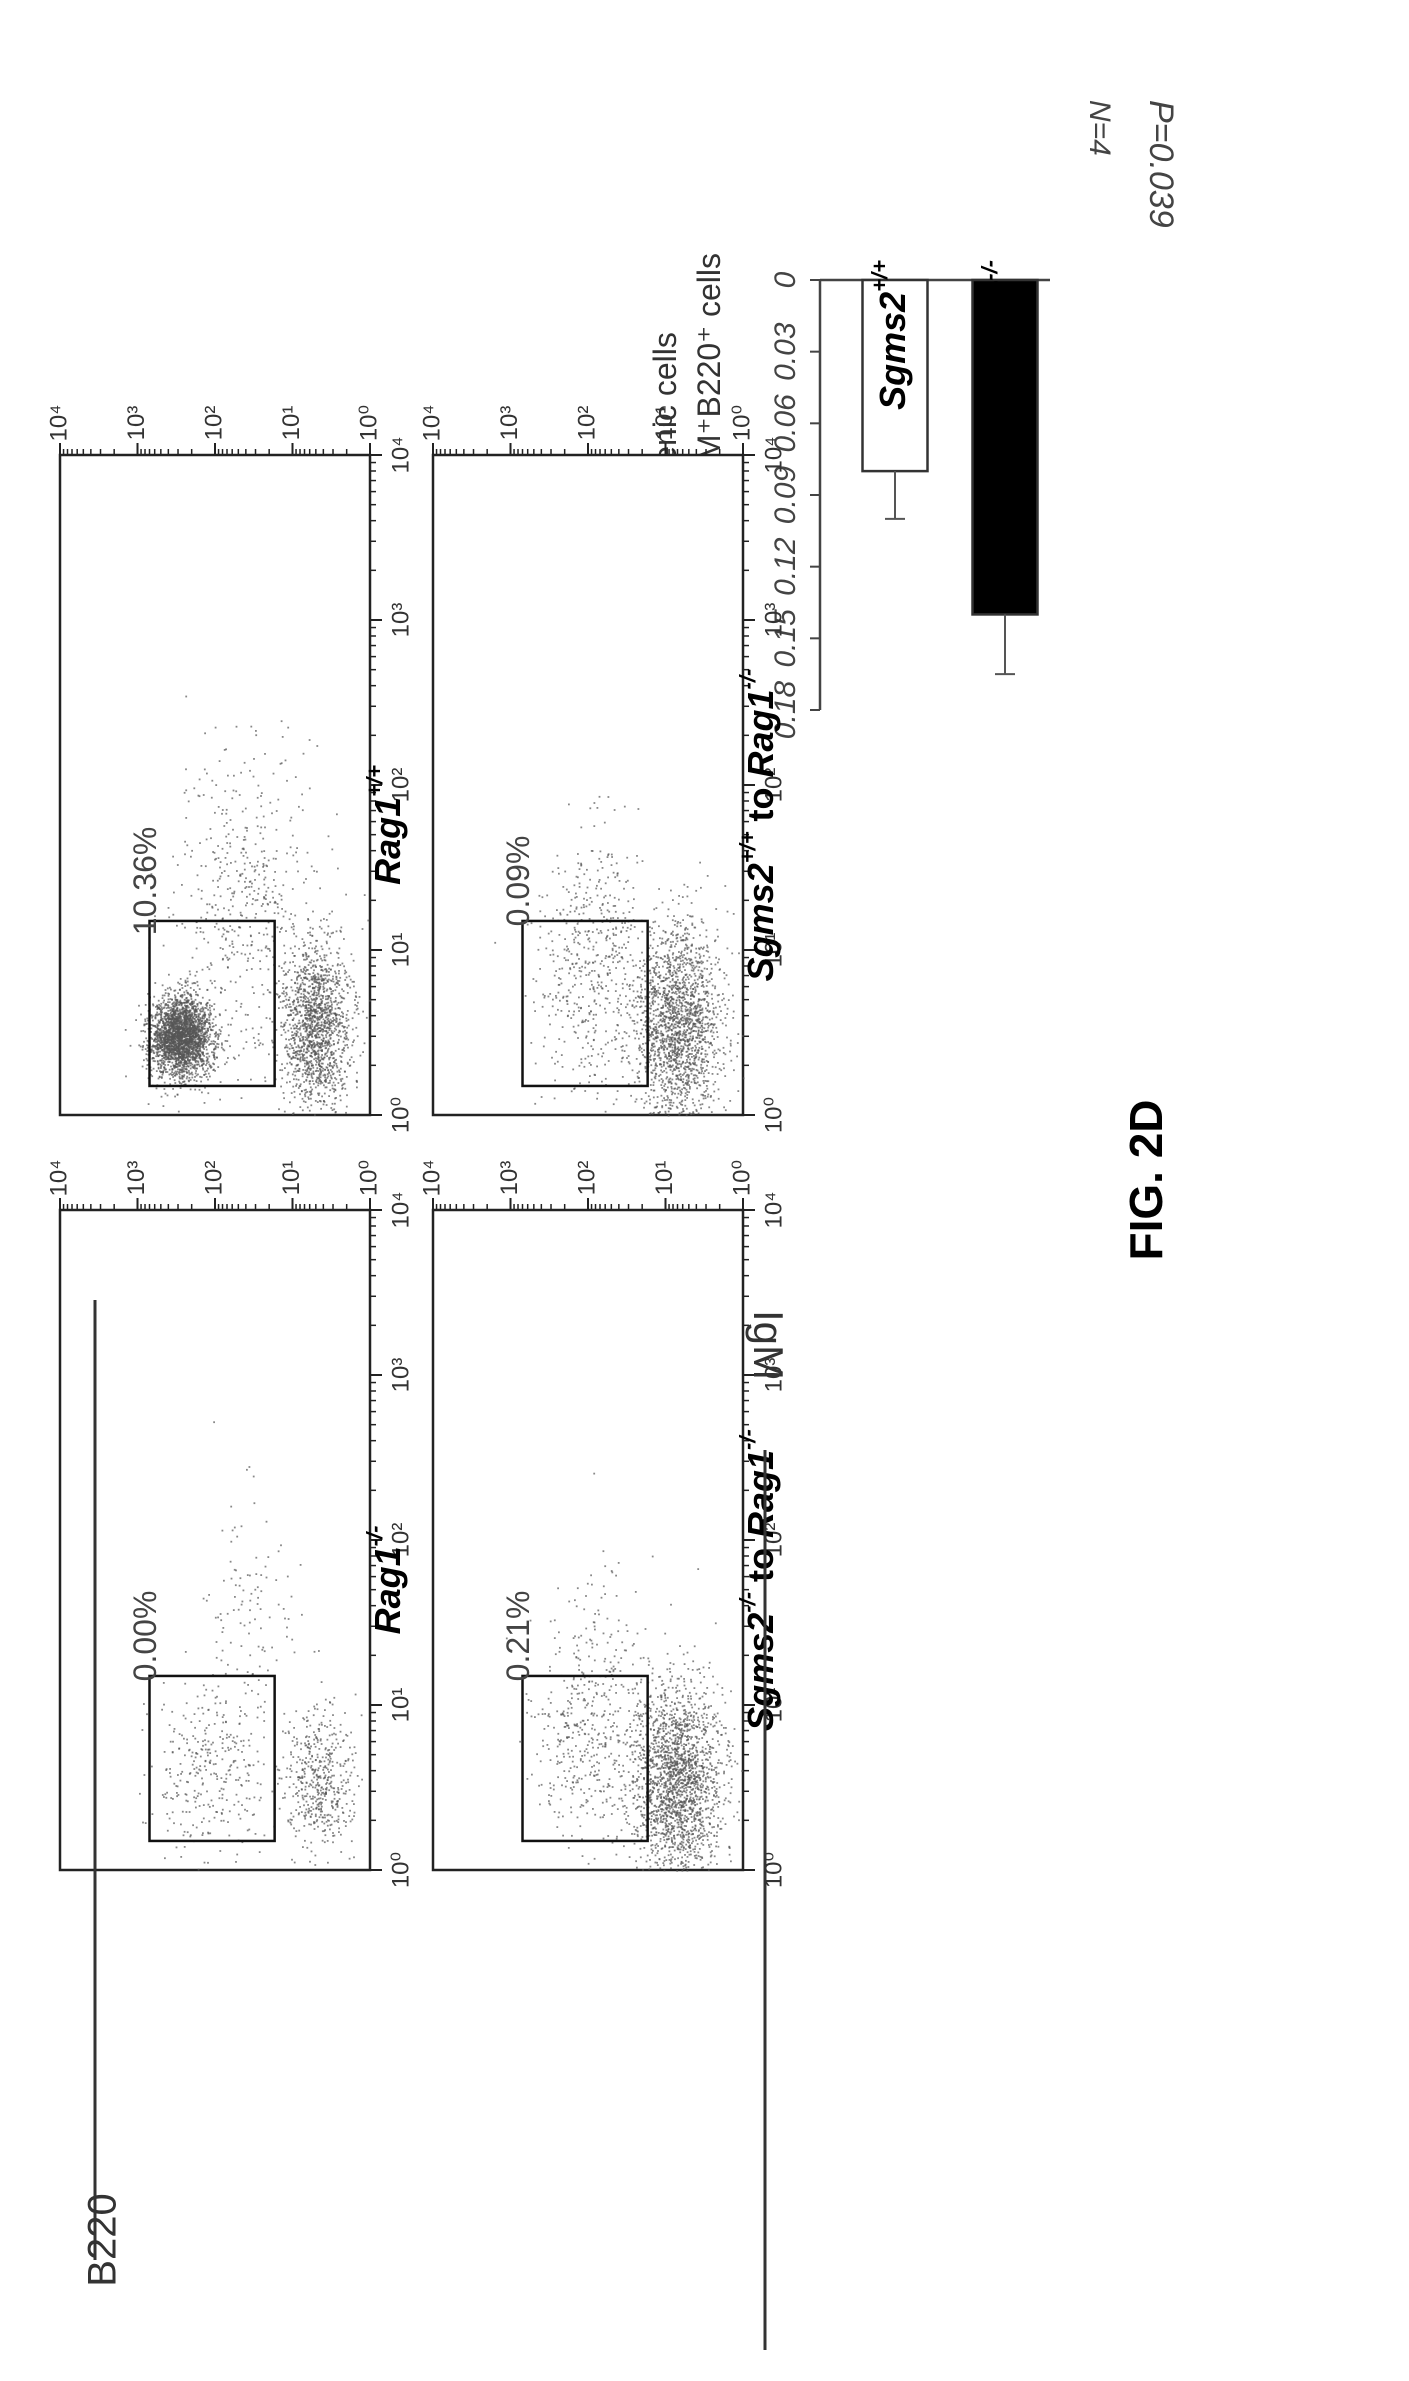  What do you see at coordinates (892, 351) in the screenshot?
I see `bar-category-base: Sgms2` at bounding box center [892, 351].